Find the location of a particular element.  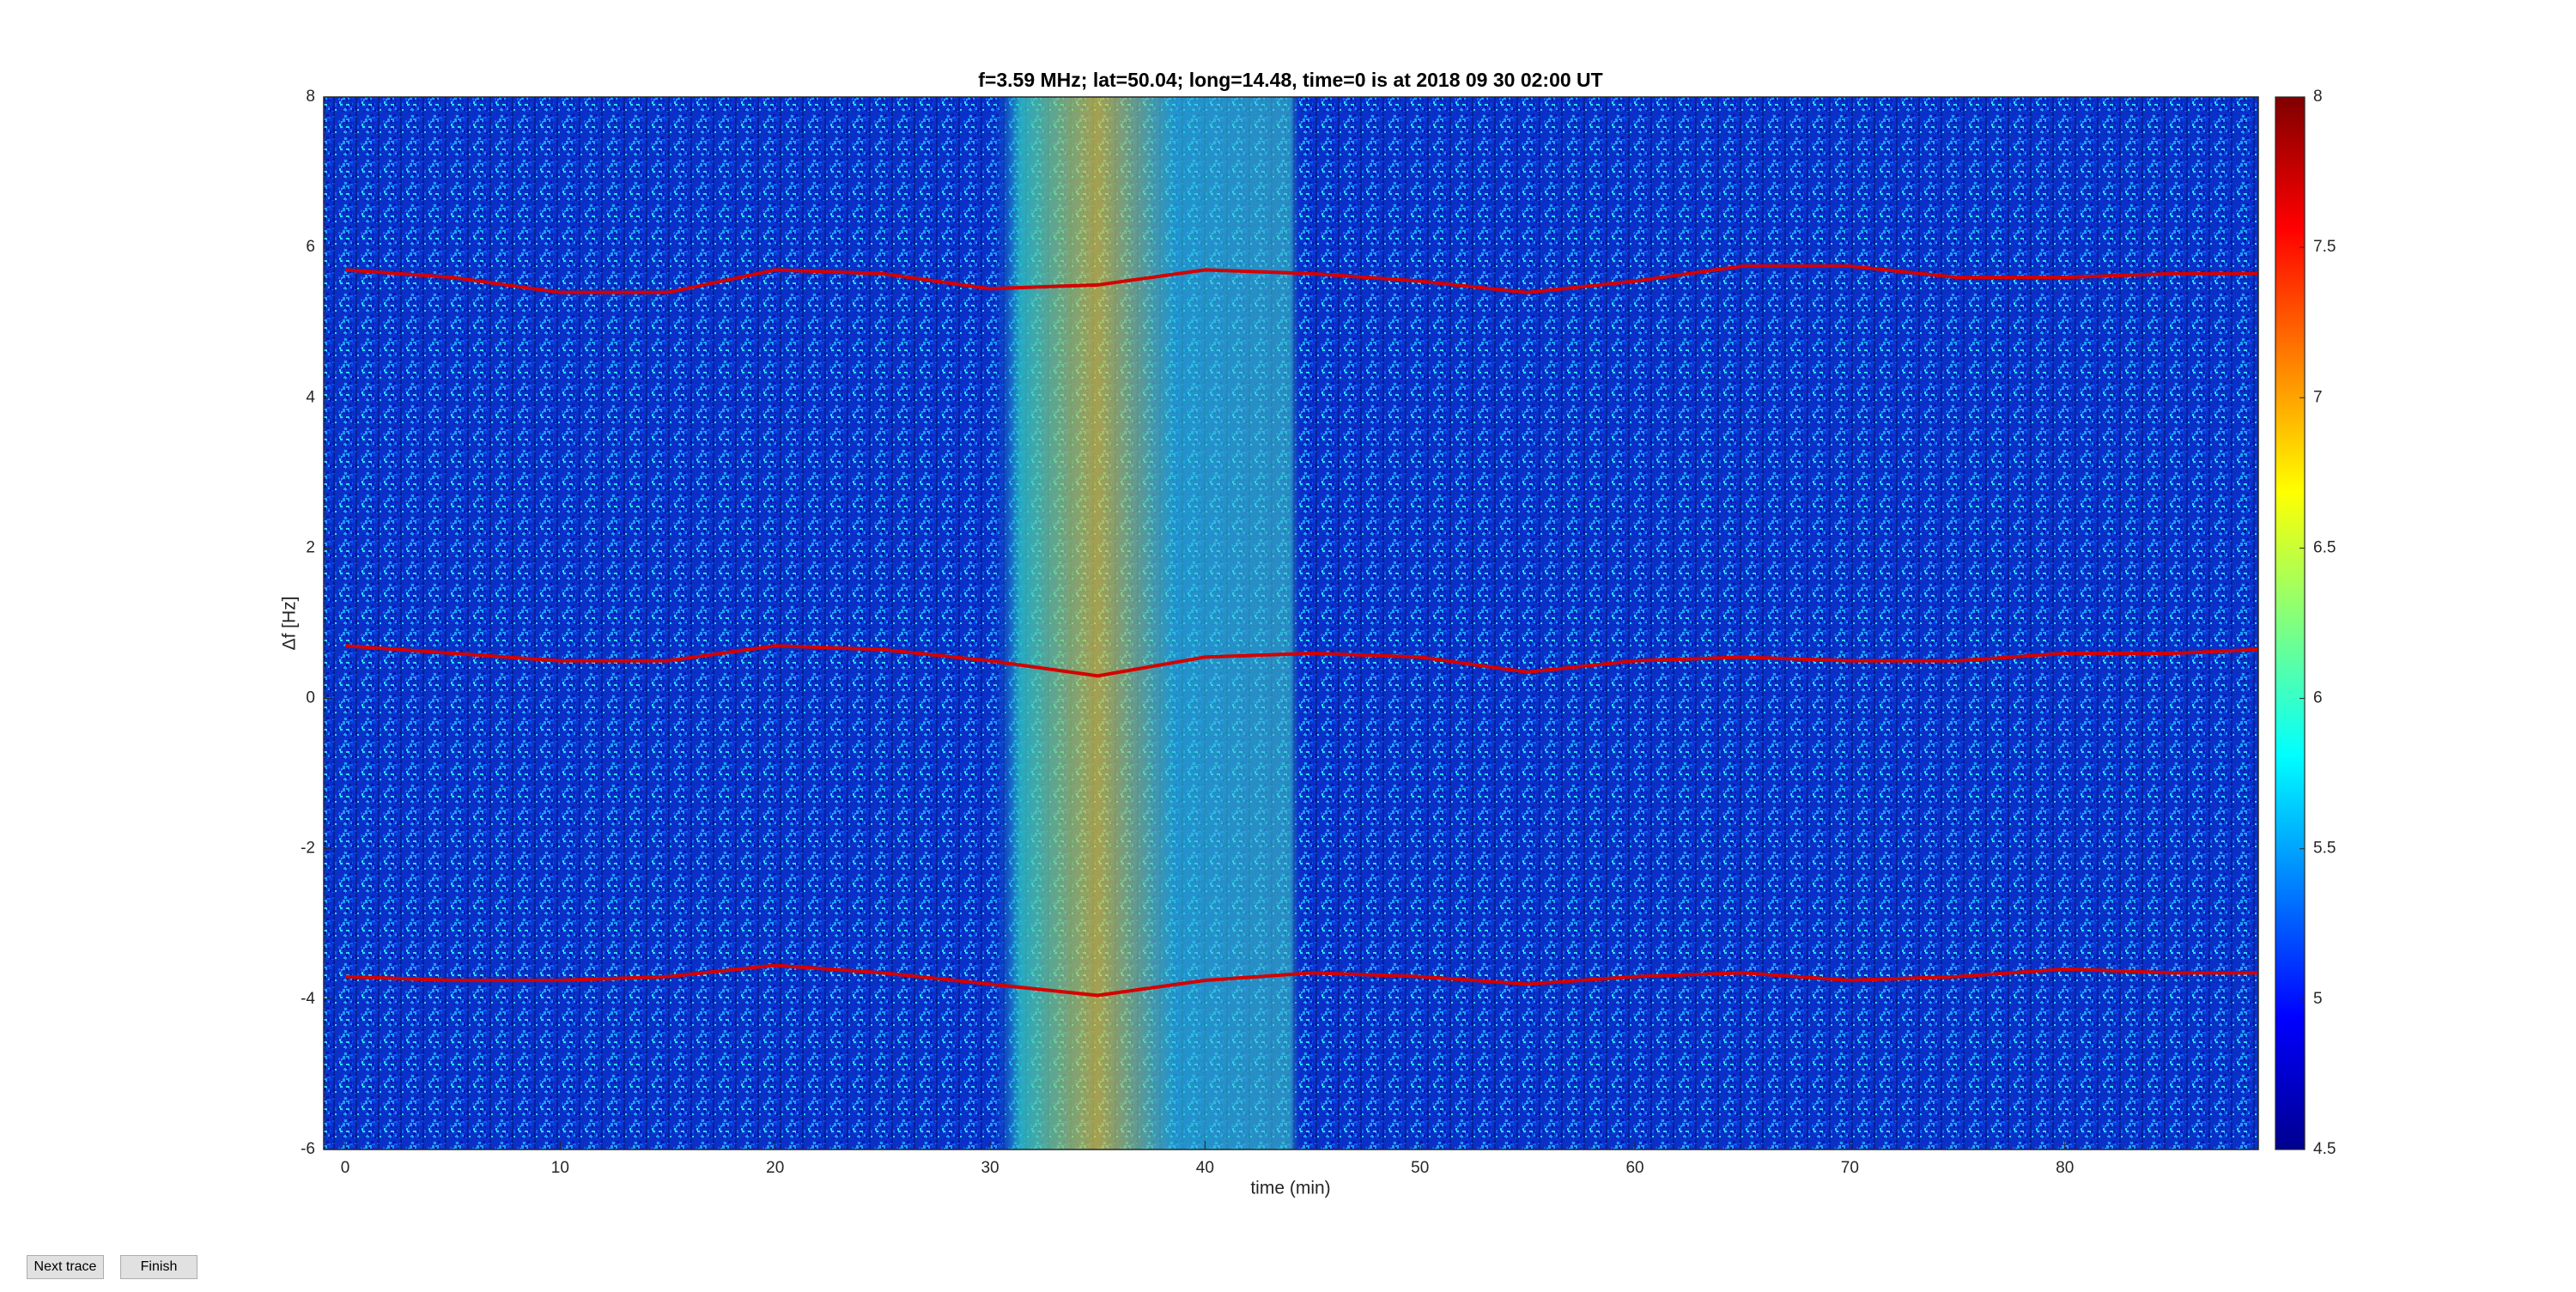

x-tick-label: 80 is located at coordinates (2065, 1168).